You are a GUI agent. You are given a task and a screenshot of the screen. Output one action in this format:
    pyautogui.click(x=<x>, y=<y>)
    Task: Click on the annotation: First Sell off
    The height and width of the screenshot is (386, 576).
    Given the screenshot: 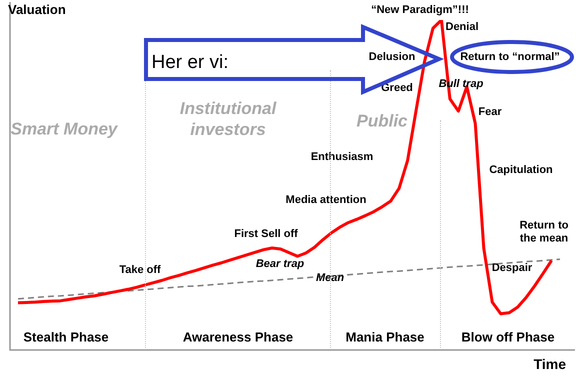 What is the action you would take?
    pyautogui.click(x=266, y=234)
    